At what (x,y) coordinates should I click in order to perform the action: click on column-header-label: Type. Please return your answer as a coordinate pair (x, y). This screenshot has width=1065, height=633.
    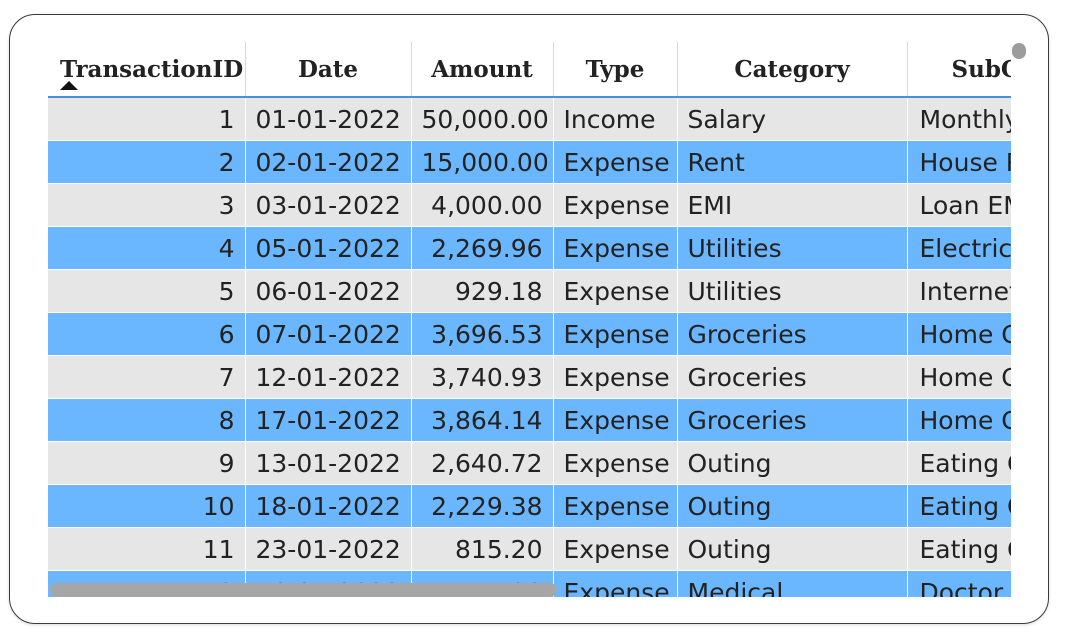
    Looking at the image, I should click on (615, 69).